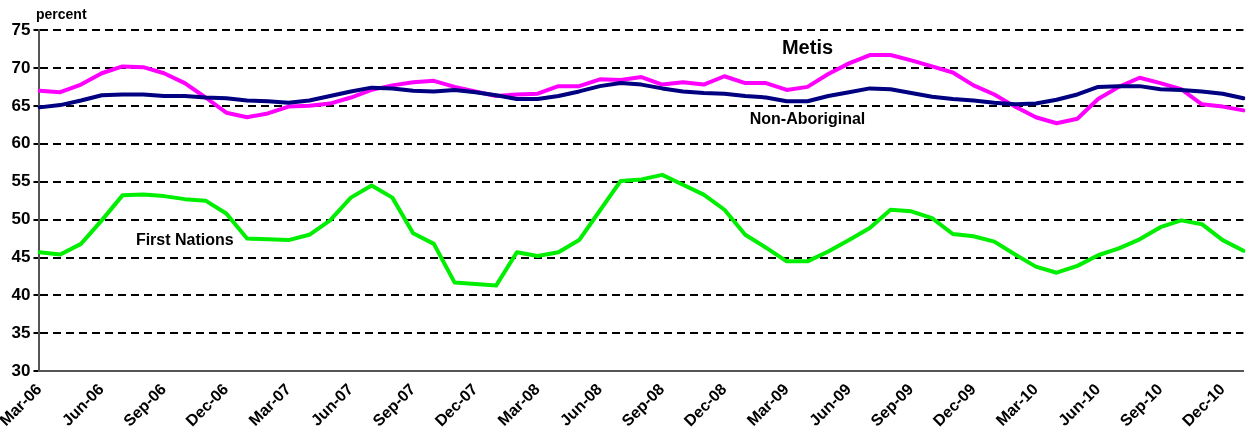 This screenshot has height=434, width=1260. What do you see at coordinates (21, 333) in the screenshot?
I see `y-tick-label: 35` at bounding box center [21, 333].